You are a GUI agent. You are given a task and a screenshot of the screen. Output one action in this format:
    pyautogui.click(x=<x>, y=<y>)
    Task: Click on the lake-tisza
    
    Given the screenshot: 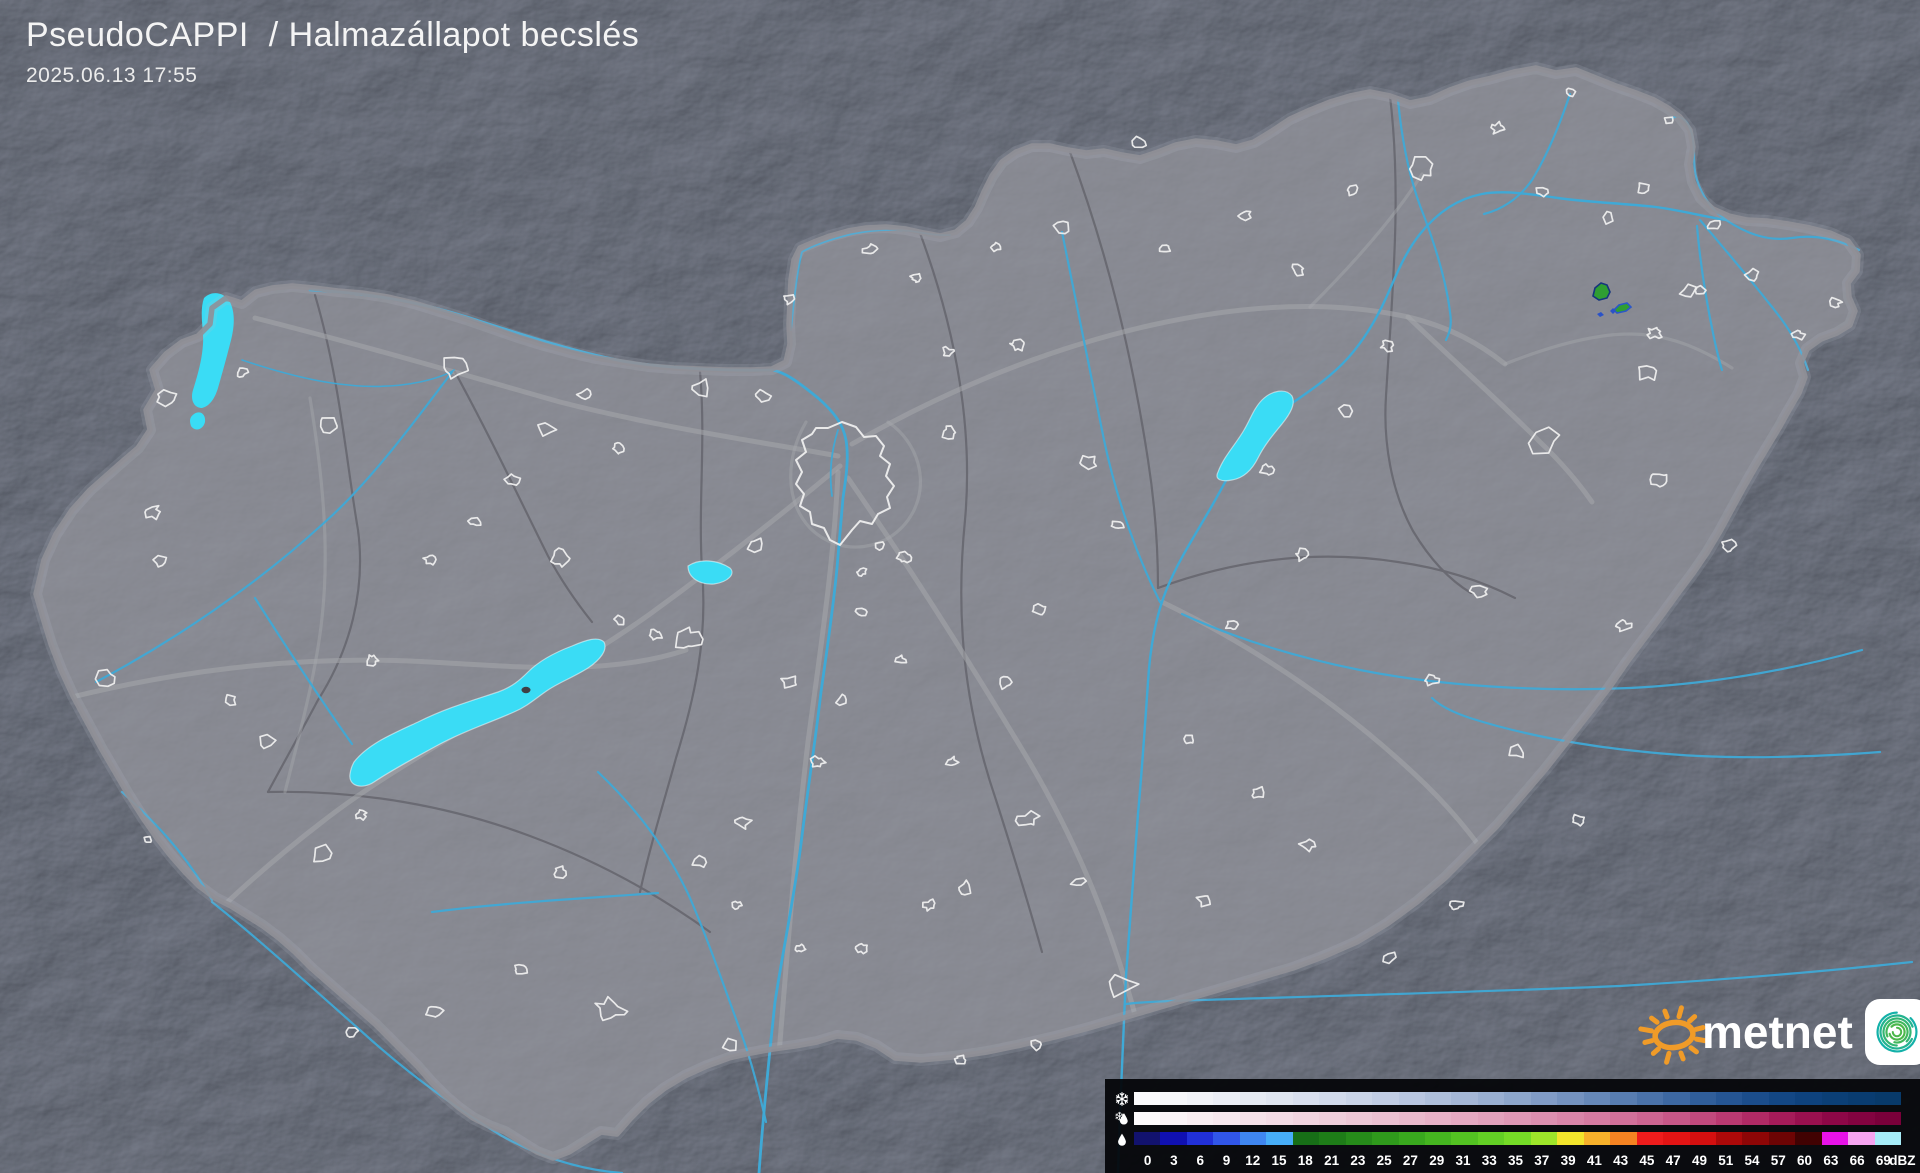 What is the action you would take?
    pyautogui.click(x=1255, y=436)
    